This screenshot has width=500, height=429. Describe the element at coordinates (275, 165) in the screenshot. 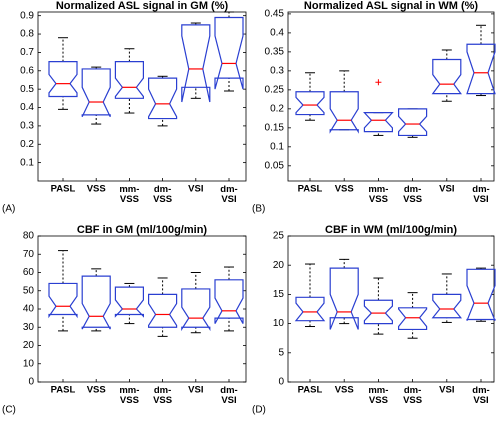

I see `y-tick-label: 0.05` at that location.